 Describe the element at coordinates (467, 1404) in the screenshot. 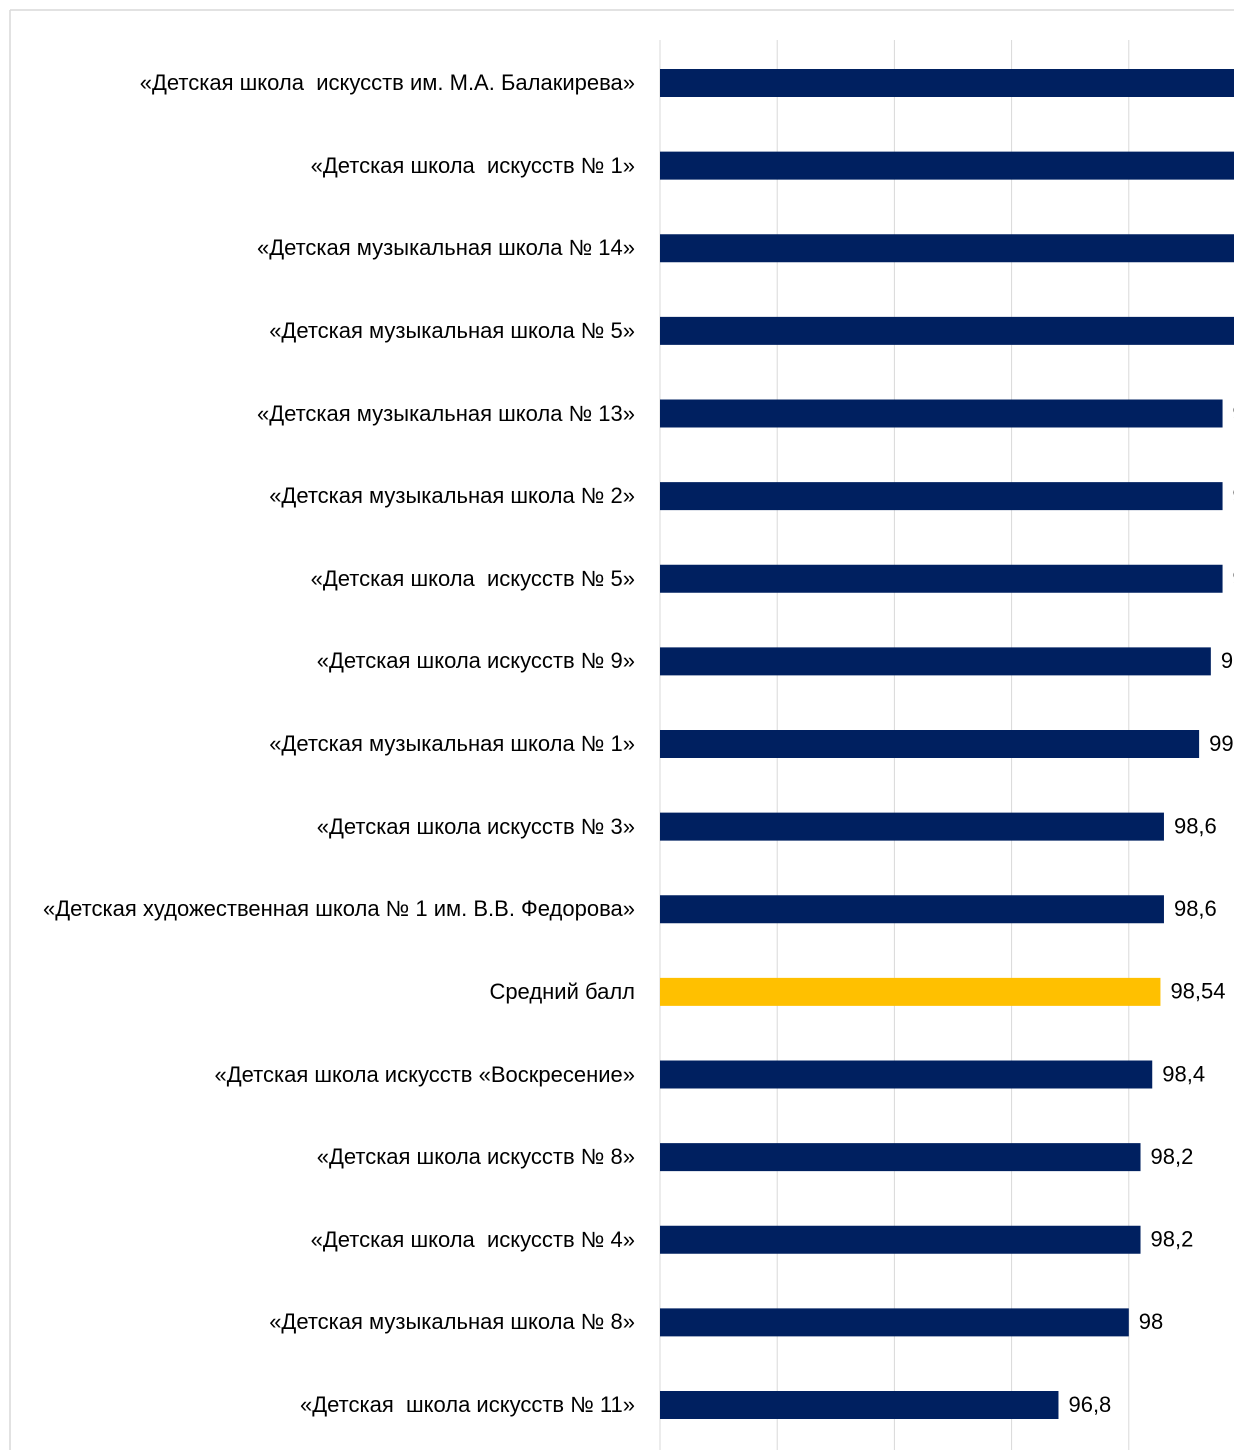

I see `category-label: «Детская школа искусств № 11»` at that location.